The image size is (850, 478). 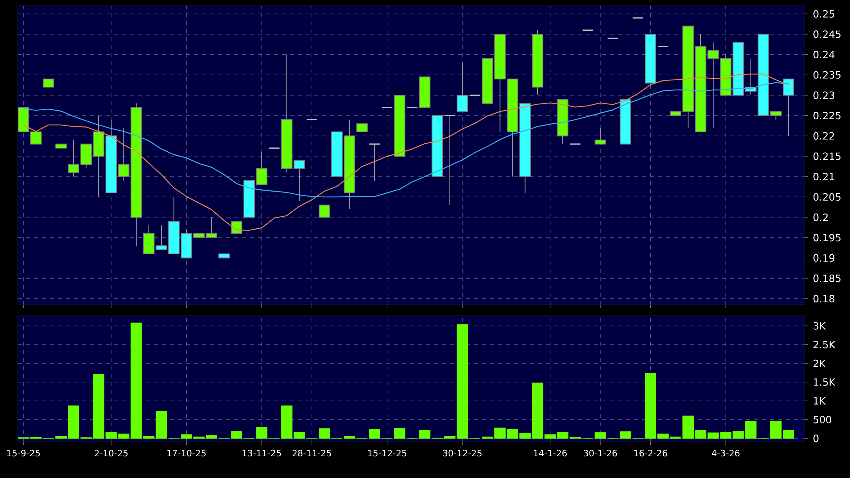 What do you see at coordinates (827, 197) in the screenshot?
I see `y-tick-label: 0.205` at bounding box center [827, 197].